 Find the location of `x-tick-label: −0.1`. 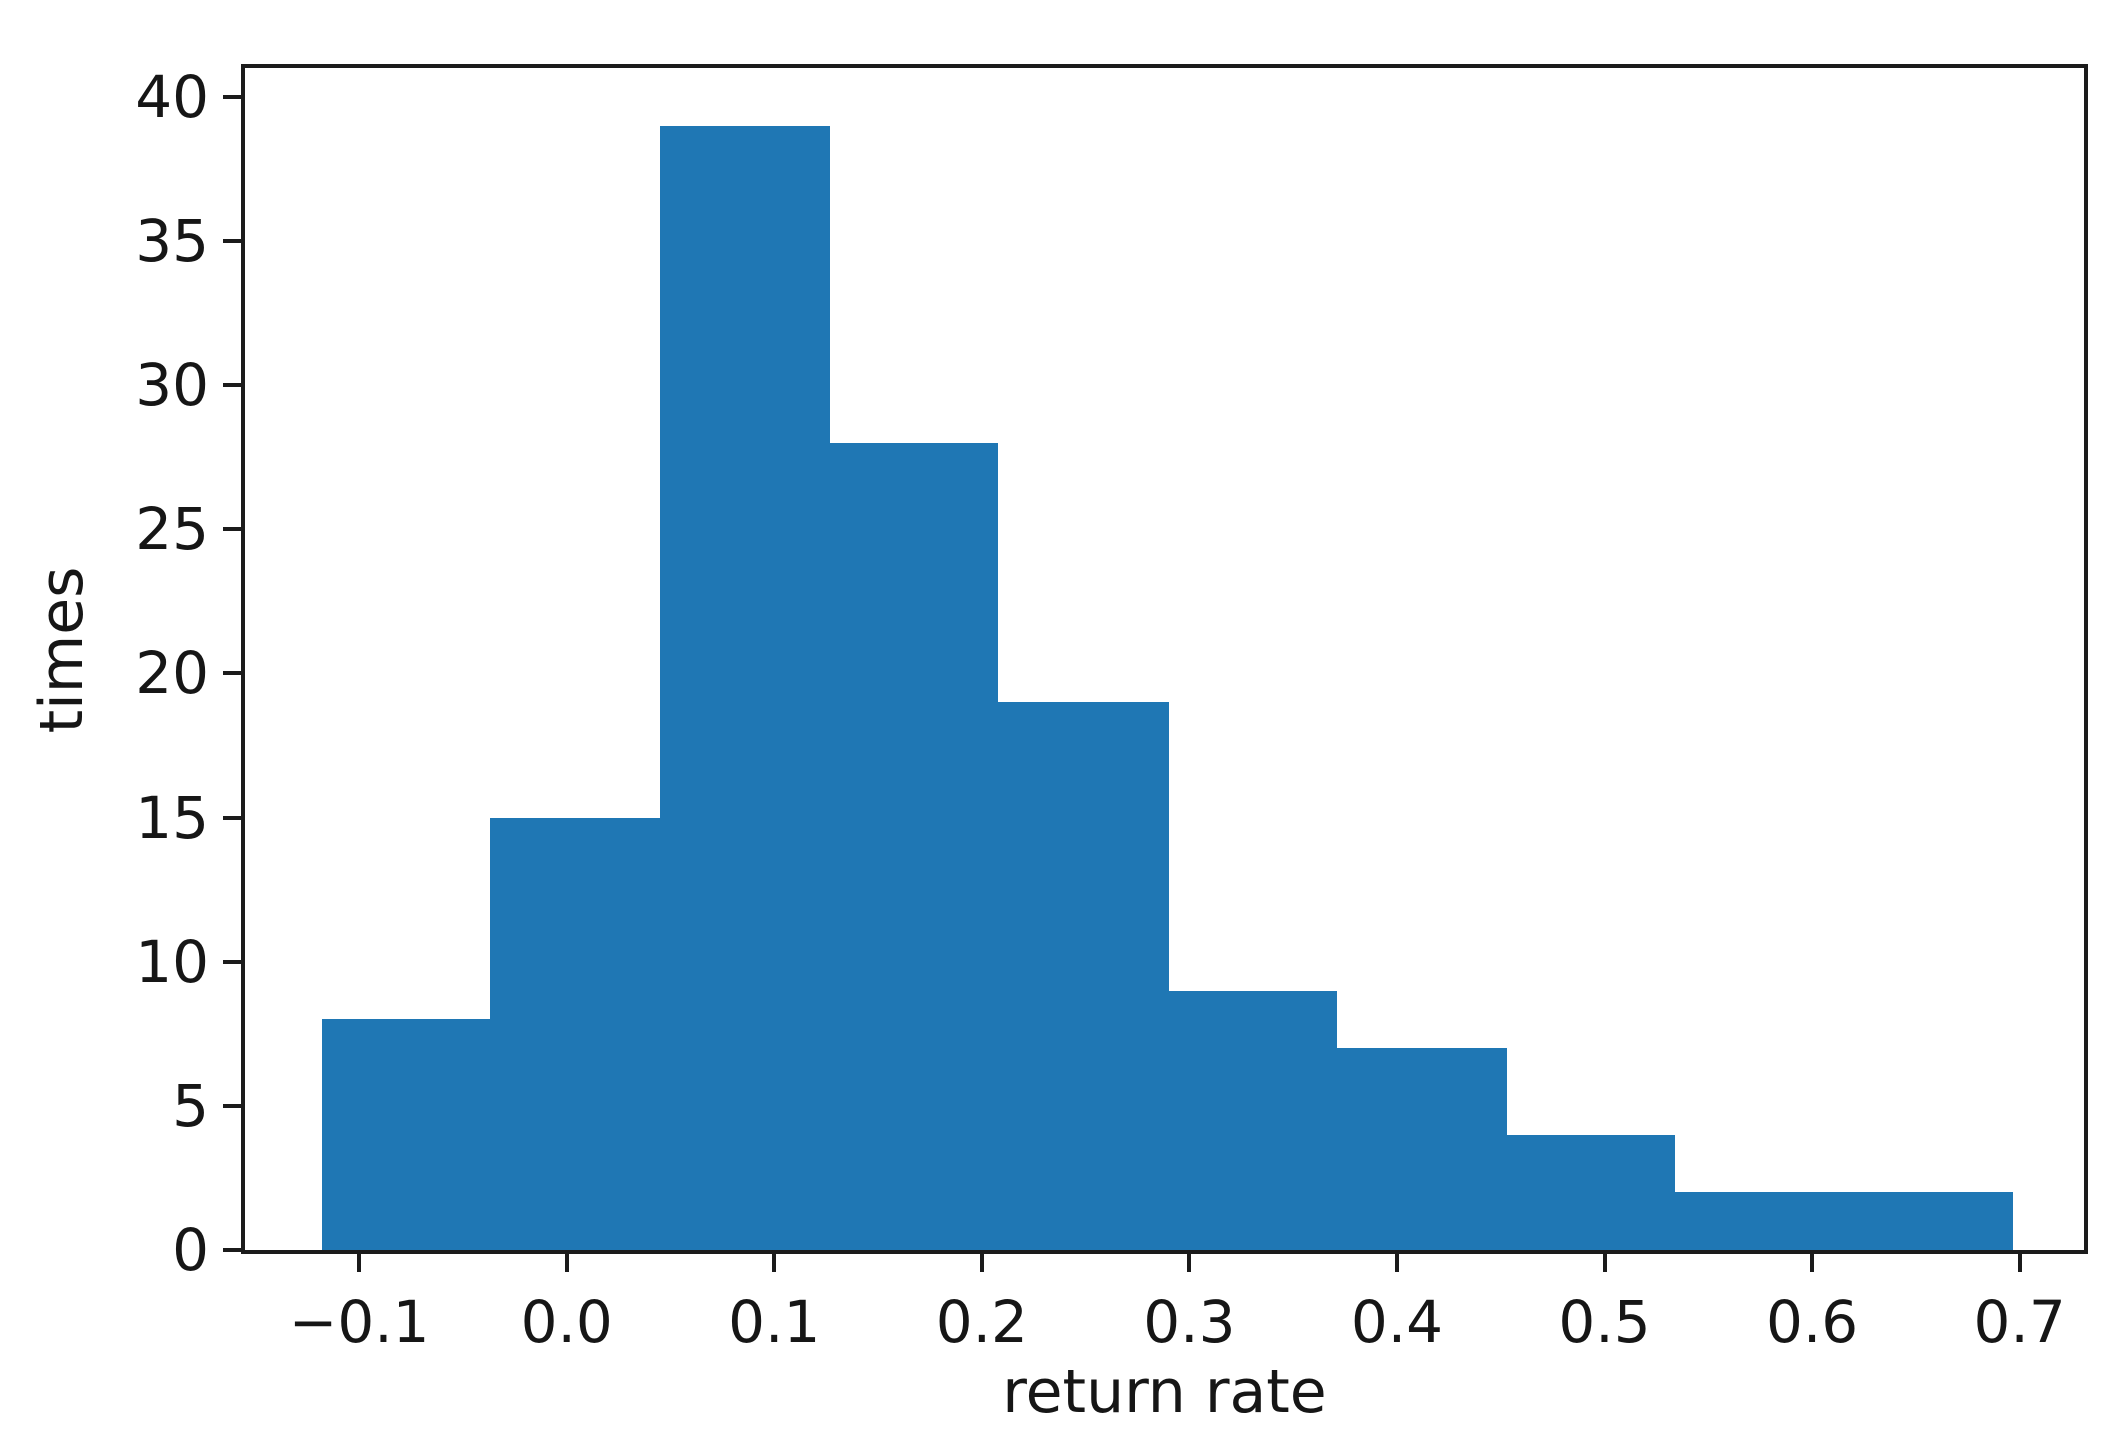

x-tick-label: −0.1 is located at coordinates (359, 1322).